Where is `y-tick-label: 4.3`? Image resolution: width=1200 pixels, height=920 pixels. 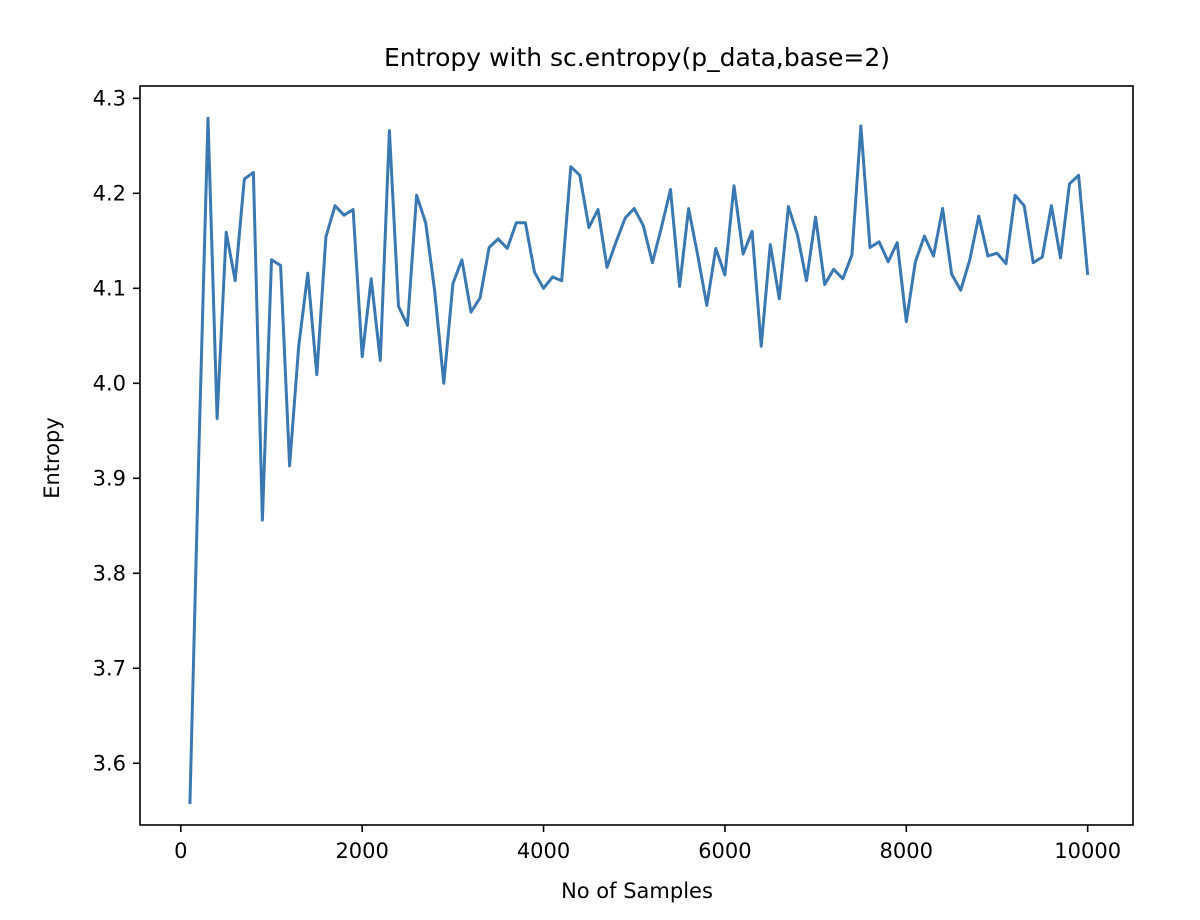
y-tick-label: 4.3 is located at coordinates (109, 98).